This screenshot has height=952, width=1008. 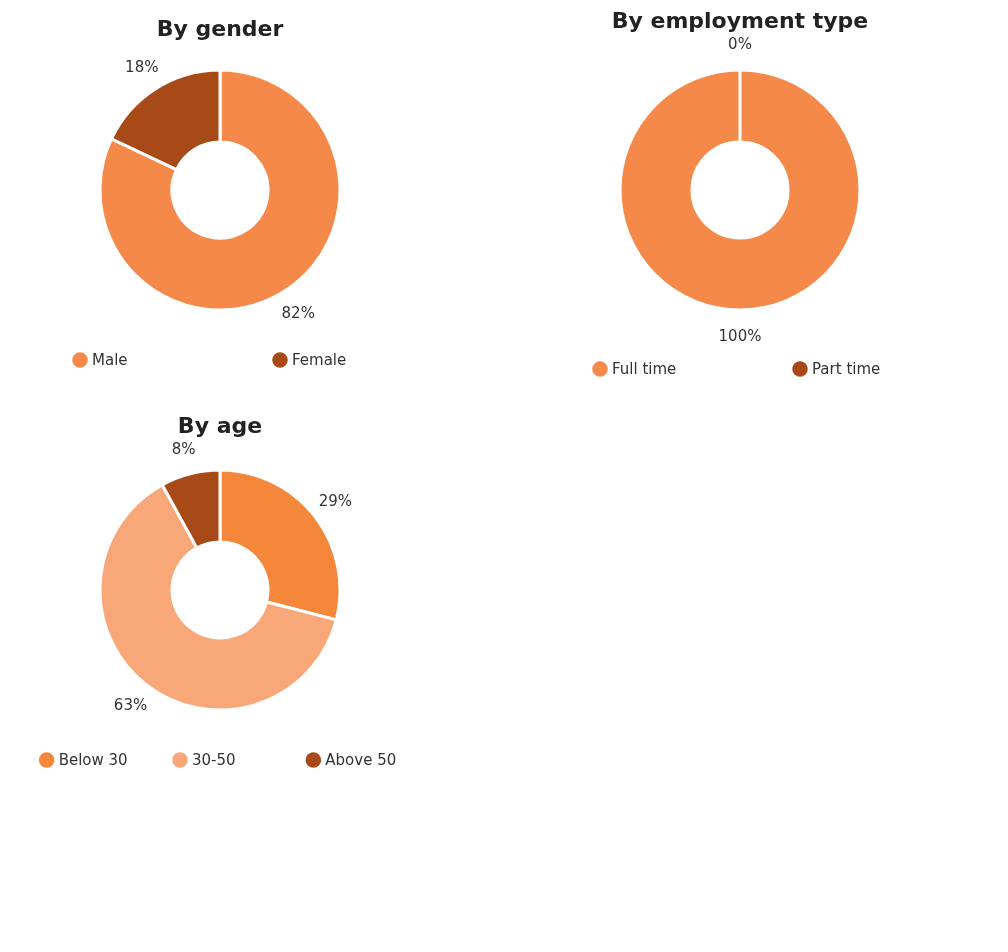 I want to click on data-label: 63%, so click(x=130, y=705).